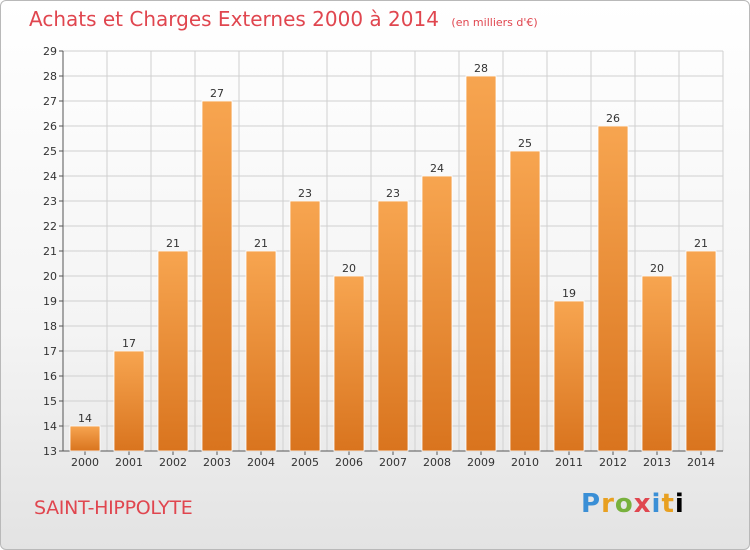  What do you see at coordinates (50, 101) in the screenshot?
I see `y-tick-label: 27` at bounding box center [50, 101].